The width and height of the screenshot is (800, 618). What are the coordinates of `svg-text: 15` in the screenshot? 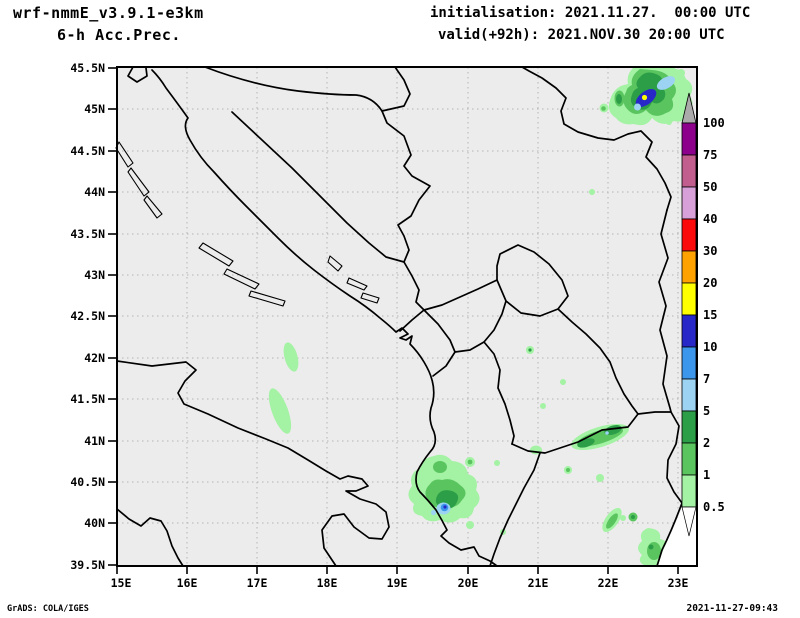 It's located at (710, 315).